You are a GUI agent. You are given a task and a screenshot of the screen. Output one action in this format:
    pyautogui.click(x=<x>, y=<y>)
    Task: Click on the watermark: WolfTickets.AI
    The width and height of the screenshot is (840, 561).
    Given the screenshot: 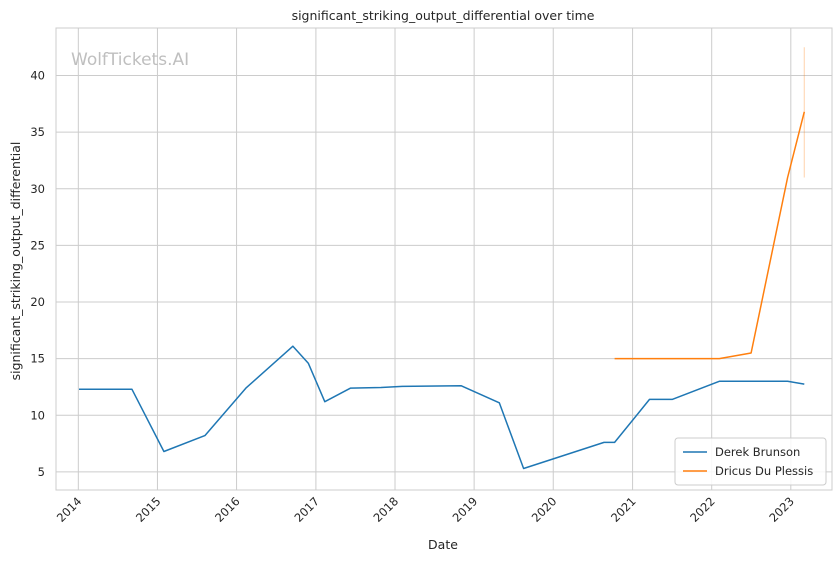 What is the action you would take?
    pyautogui.click(x=130, y=60)
    